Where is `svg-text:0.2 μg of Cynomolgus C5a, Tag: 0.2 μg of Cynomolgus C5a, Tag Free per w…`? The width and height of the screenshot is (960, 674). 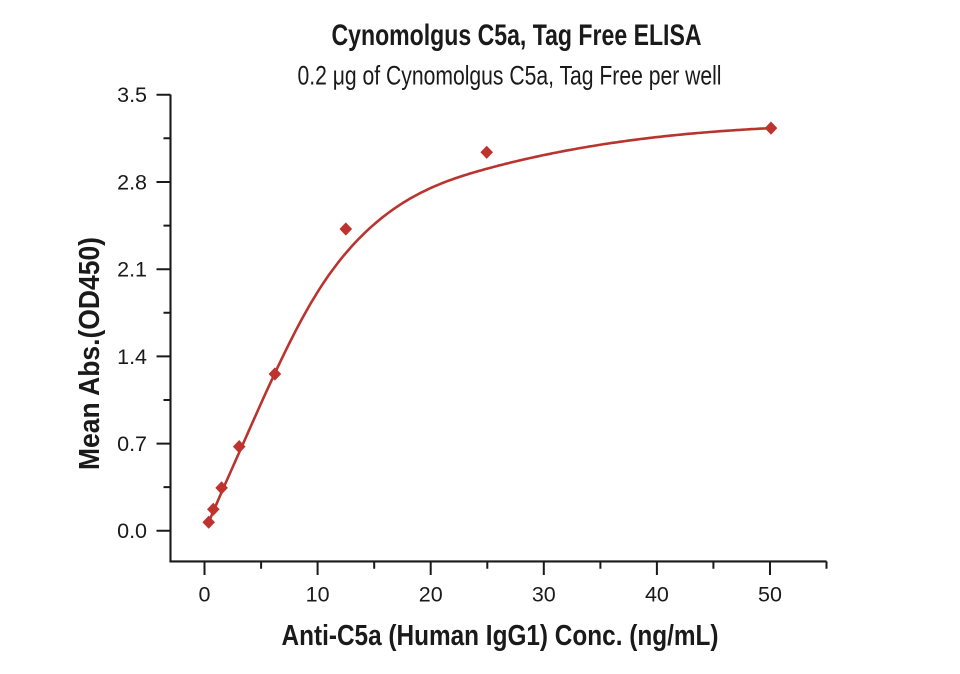
svg-text:0.2 μg of Cynomolgus C5a, Tag: 0.2 μg of Cynomolgus C5a, Tag Free per w… is located at coordinates (510, 76).